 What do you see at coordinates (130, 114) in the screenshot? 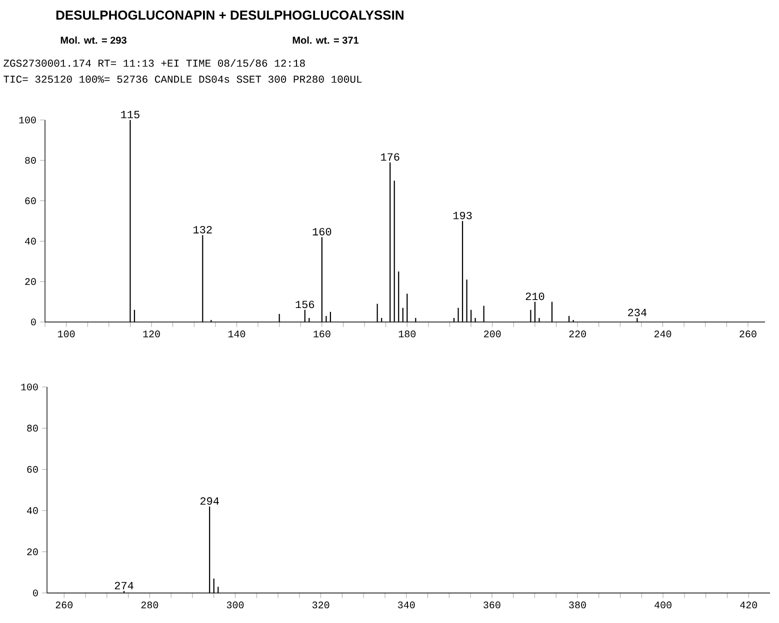
I see `annotation: 115` at bounding box center [130, 114].